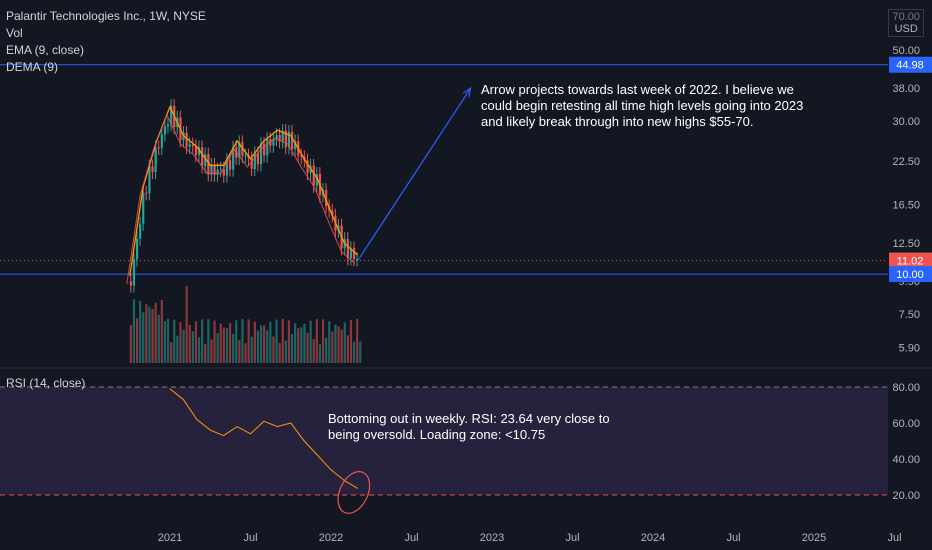  Describe the element at coordinates (241, 199) in the screenshot. I see `dema-line` at that location.